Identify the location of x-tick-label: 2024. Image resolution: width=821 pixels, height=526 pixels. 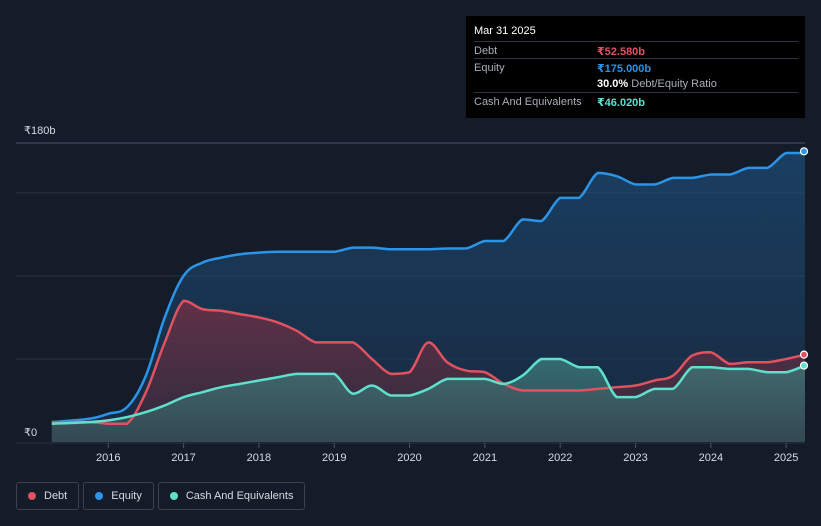
(711, 458).